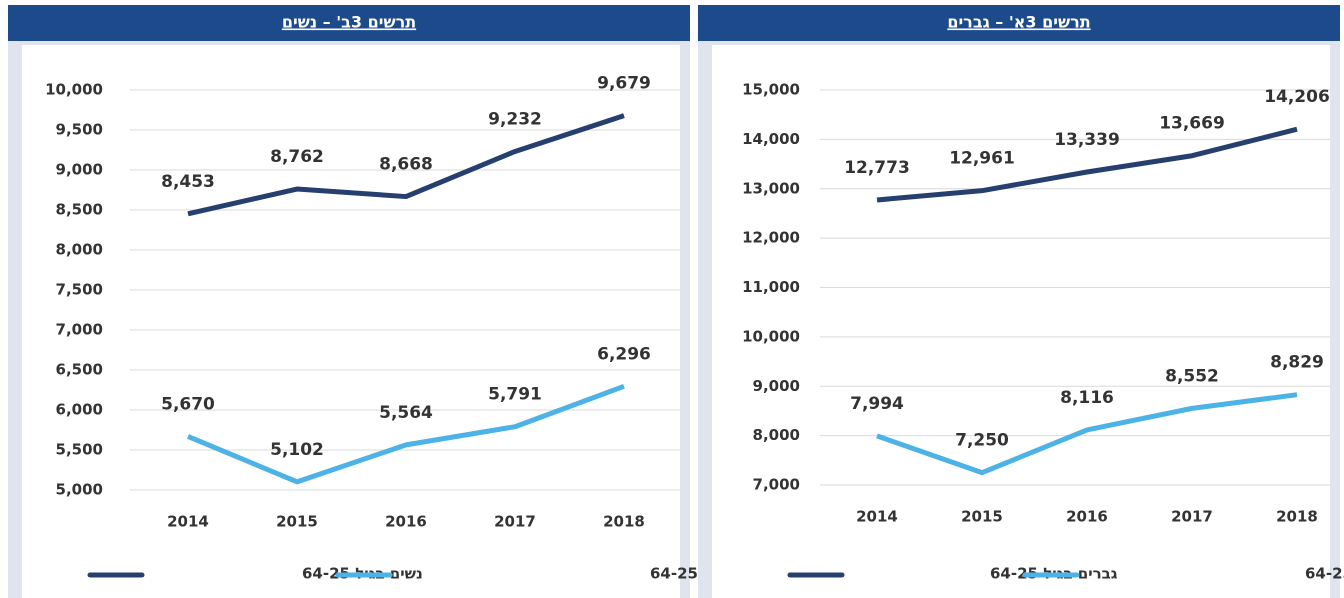  What do you see at coordinates (771, 188) in the screenshot?
I see `y-tick-label: 13,000` at bounding box center [771, 188].